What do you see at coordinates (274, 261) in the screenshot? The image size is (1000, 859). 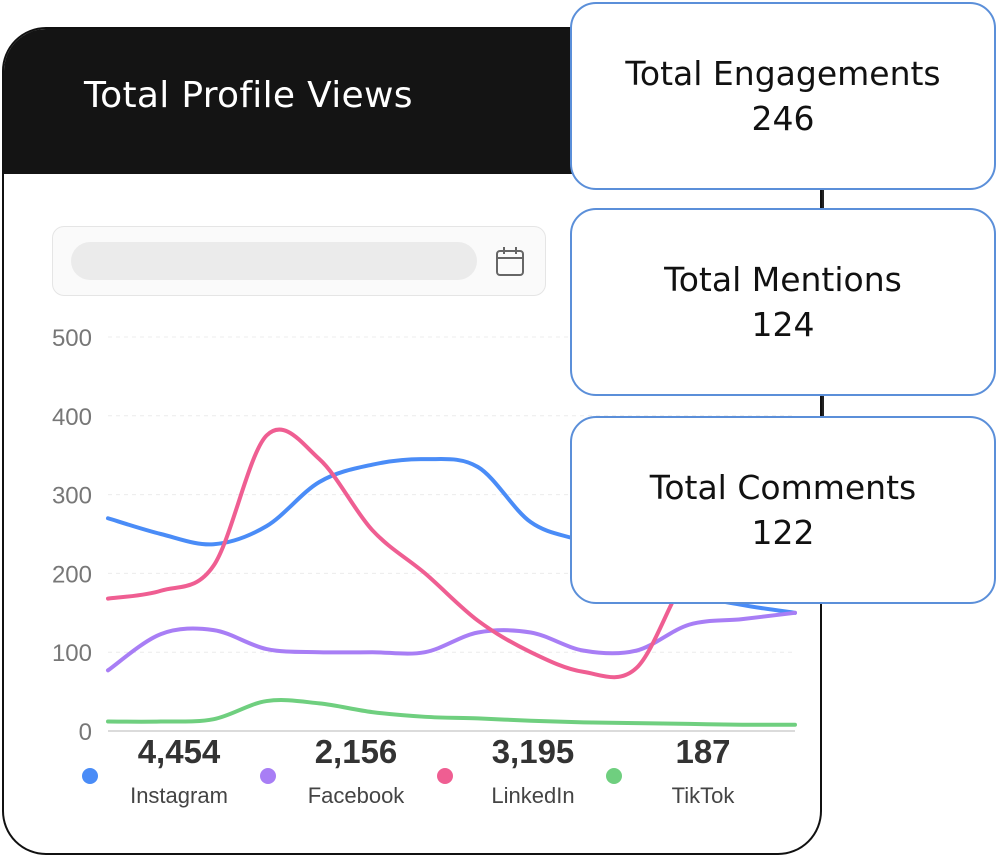 I see `date-range-input` at bounding box center [274, 261].